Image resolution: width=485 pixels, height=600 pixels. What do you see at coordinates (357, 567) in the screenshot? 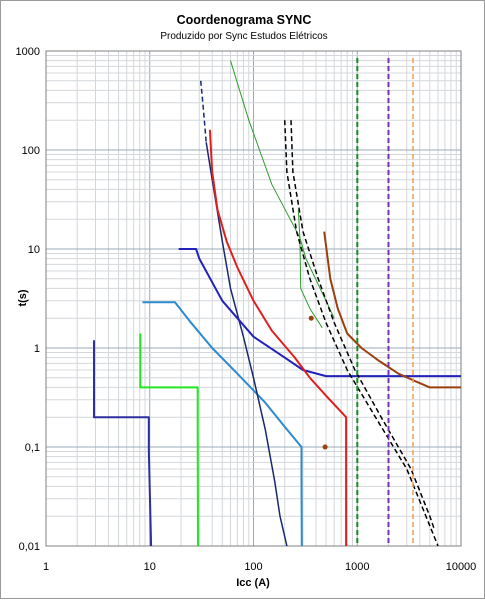
I see `x-tick-label: 1000` at bounding box center [357, 567].